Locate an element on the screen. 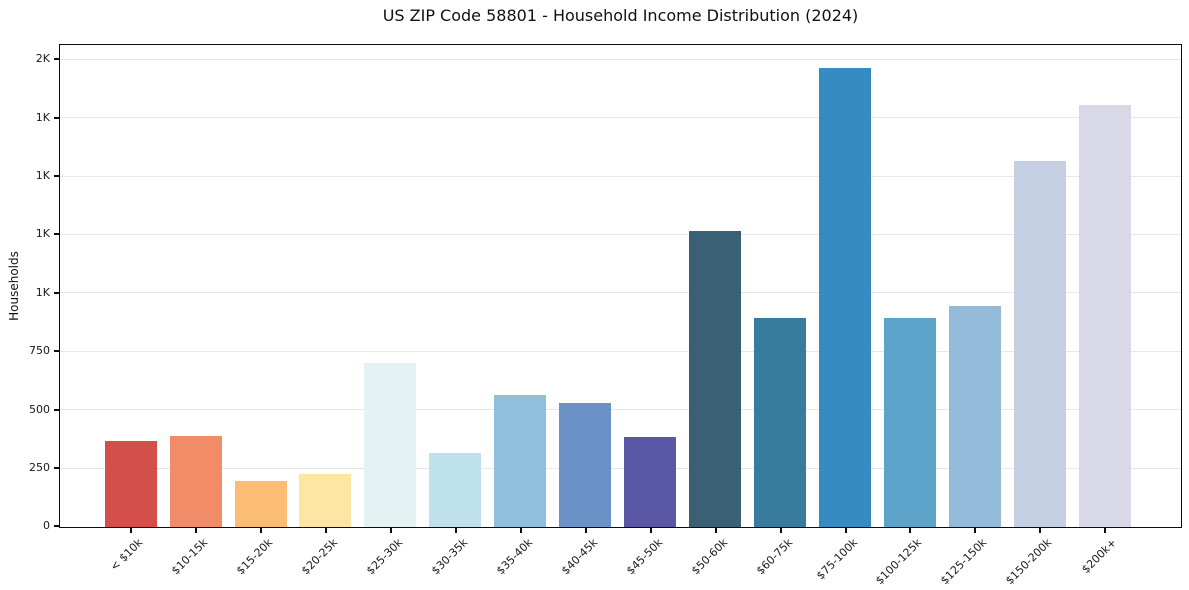 This screenshot has height=590, width=1189. bar-< $10k is located at coordinates (130, 483).